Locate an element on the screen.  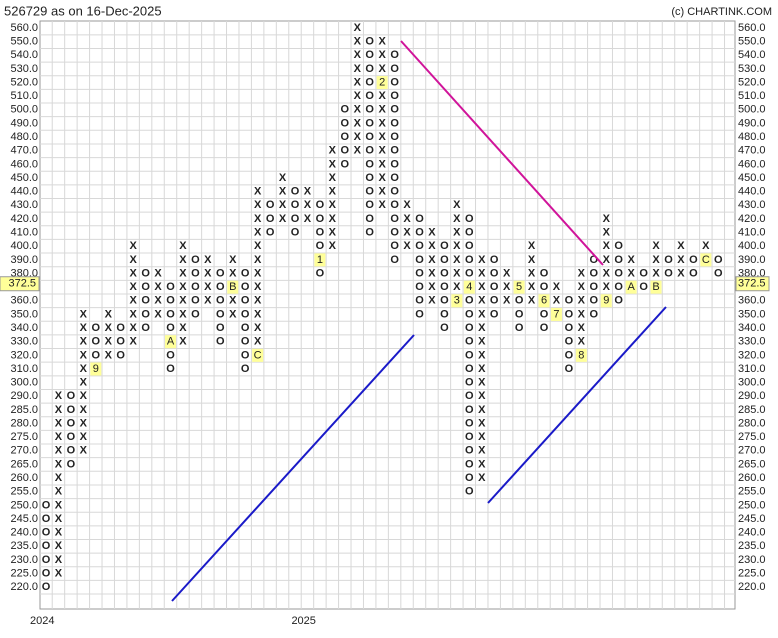
resistance-line is located at coordinates (502, 153).